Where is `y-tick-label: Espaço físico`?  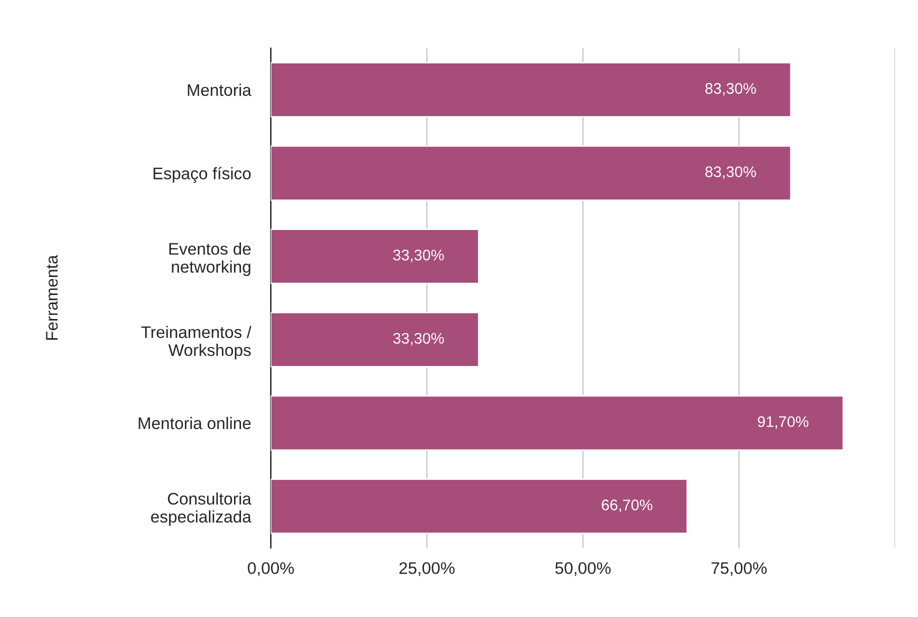 y-tick-label: Espaço físico is located at coordinates (202, 174).